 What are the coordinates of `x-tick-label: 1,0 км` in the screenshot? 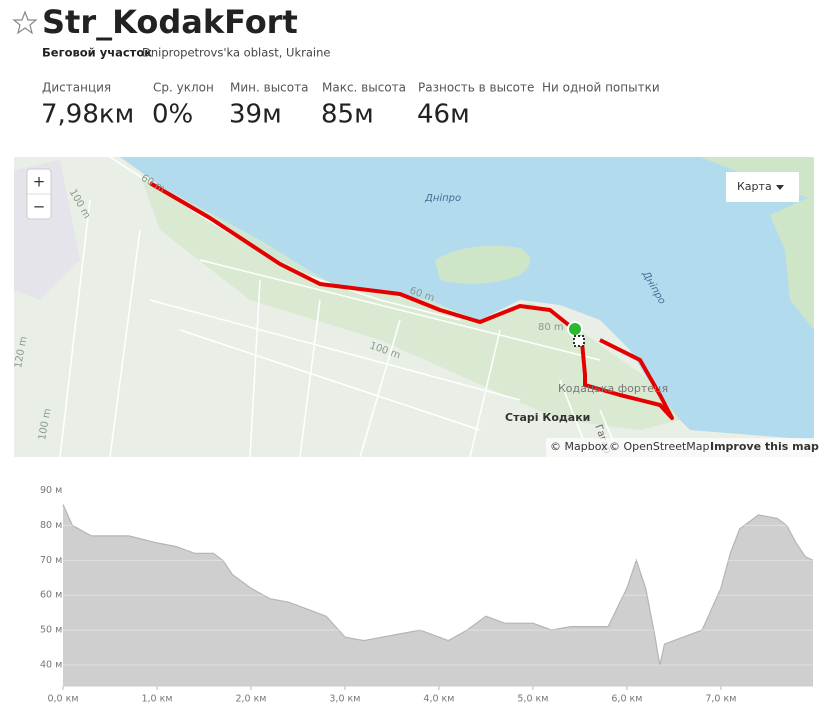 It's located at (156, 699).